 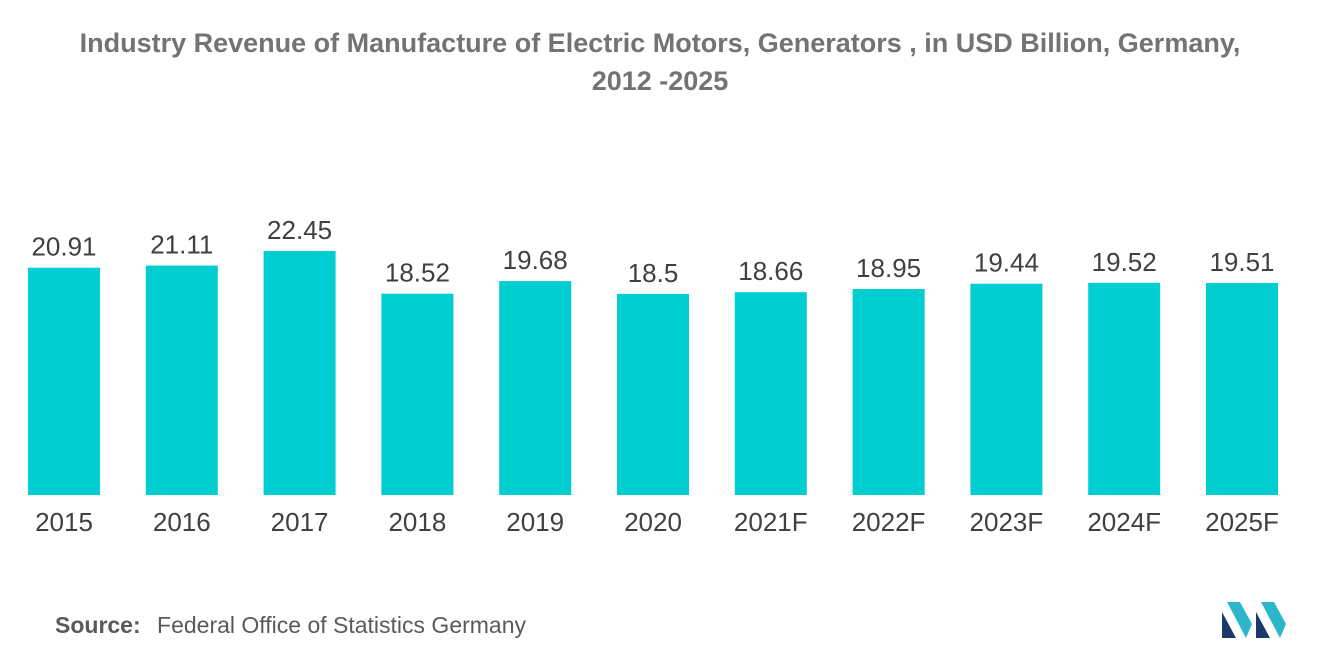 I want to click on bar-2023F, so click(x=1006, y=389).